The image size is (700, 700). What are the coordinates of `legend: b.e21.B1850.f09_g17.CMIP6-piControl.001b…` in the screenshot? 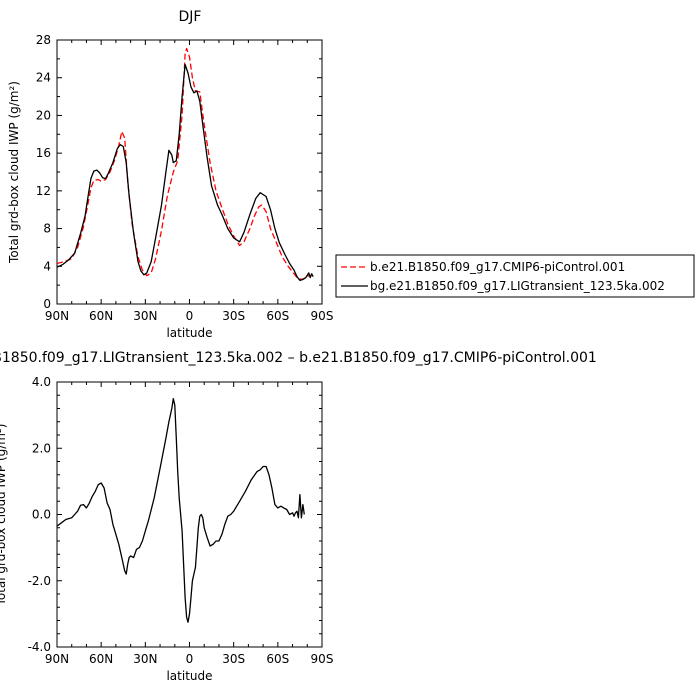 It's located at (515, 276).